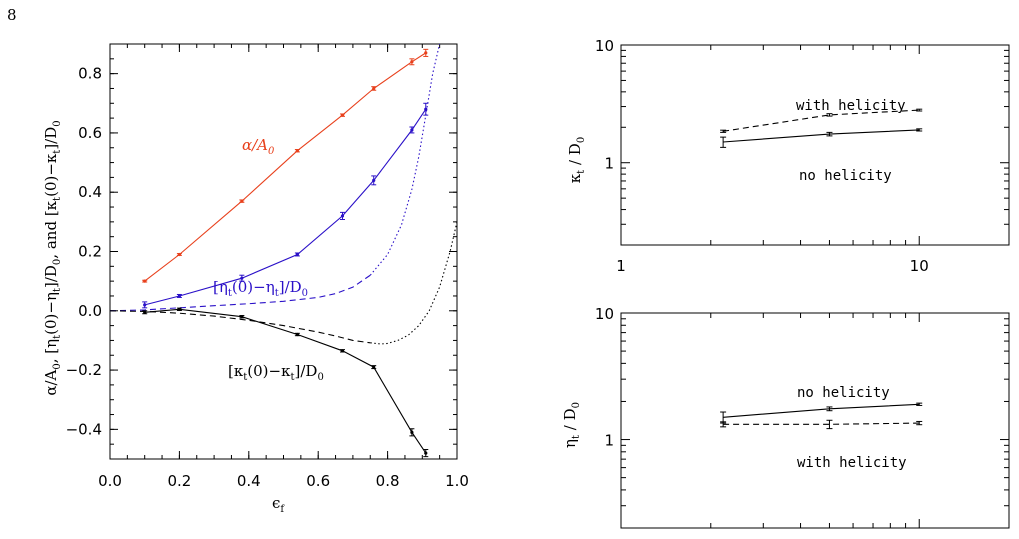  What do you see at coordinates (576, 160) in the screenshot?
I see `right-top-ylabel: κt / D0` at bounding box center [576, 160].